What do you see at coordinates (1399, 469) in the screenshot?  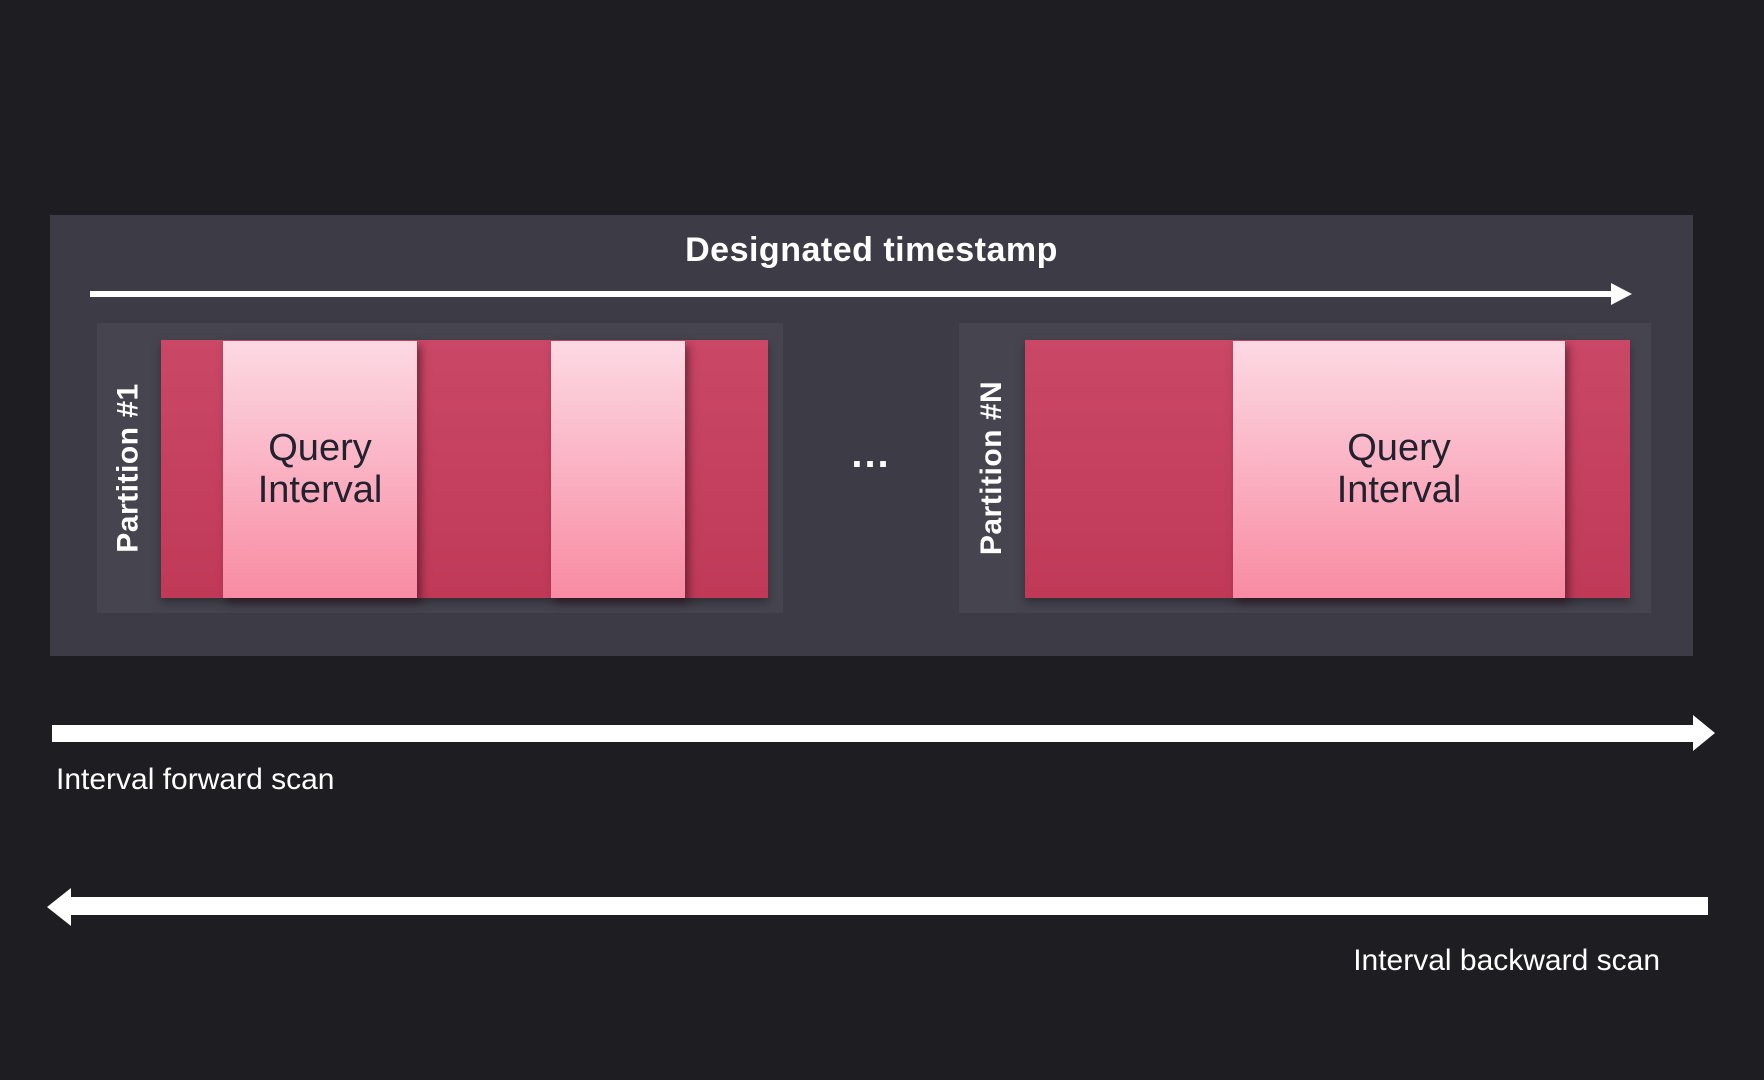 I see `partition-n-query-interval: Query Interval` at bounding box center [1399, 469].